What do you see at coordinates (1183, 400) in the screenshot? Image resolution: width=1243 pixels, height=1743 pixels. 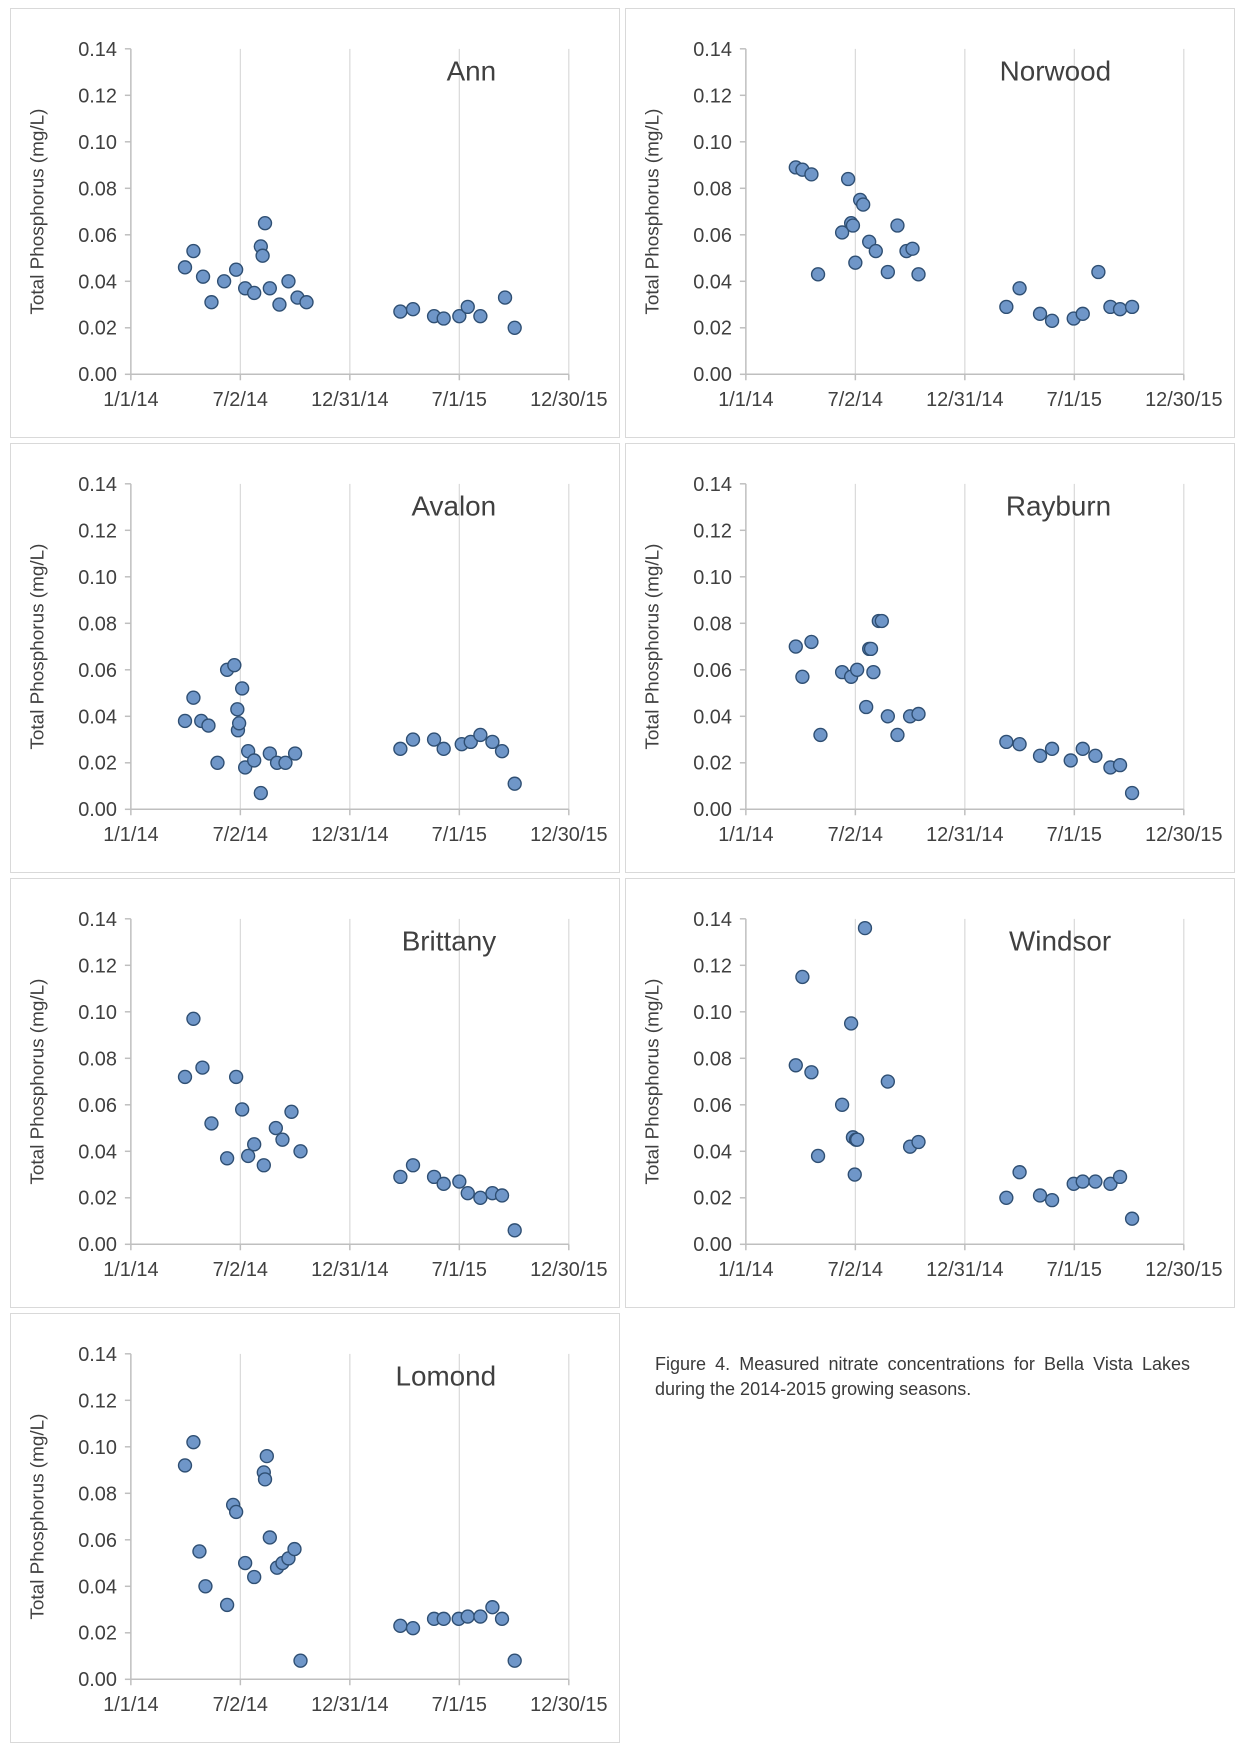 I see `x-tick-label: 12/30/15` at bounding box center [1183, 400].